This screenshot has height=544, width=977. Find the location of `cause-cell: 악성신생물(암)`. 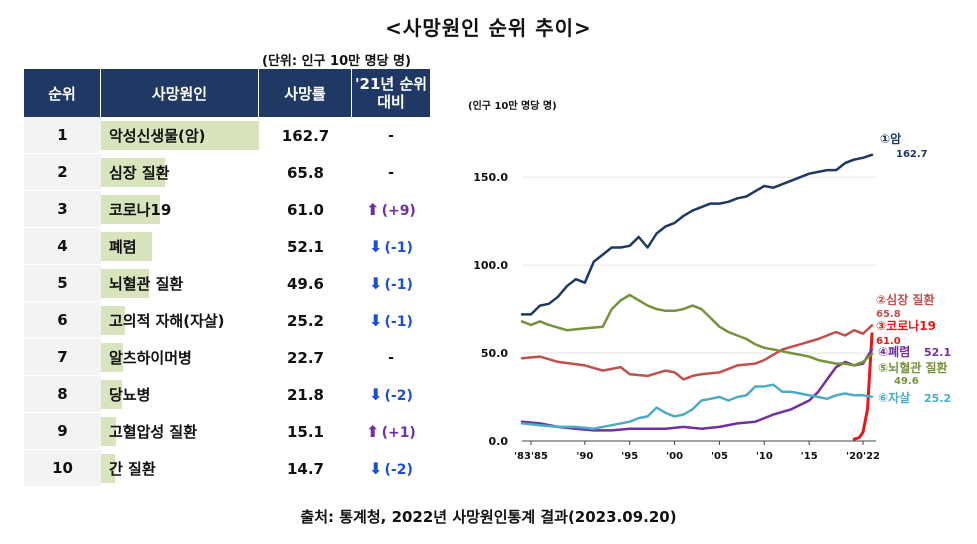

cause-cell: 악성신생물(암) is located at coordinates (180, 135).